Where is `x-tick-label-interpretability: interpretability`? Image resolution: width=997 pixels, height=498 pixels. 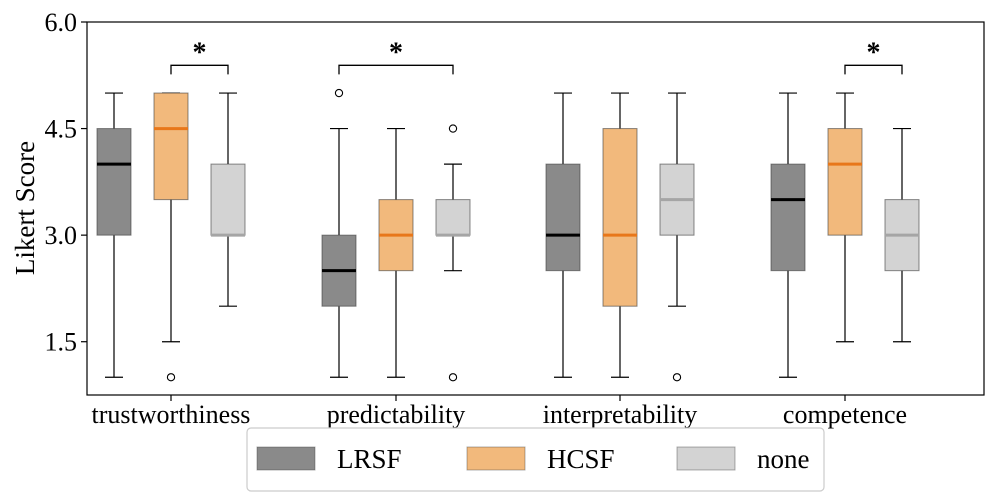
x-tick-label-interpretability: interpretability is located at coordinates (620, 414).